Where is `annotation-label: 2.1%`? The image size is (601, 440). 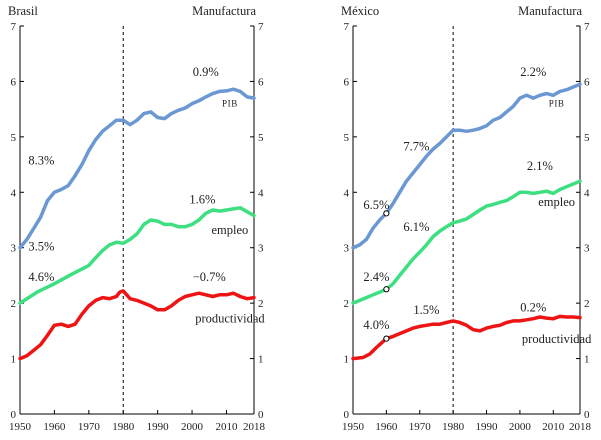 annotation-label: 2.1% is located at coordinates (540, 166).